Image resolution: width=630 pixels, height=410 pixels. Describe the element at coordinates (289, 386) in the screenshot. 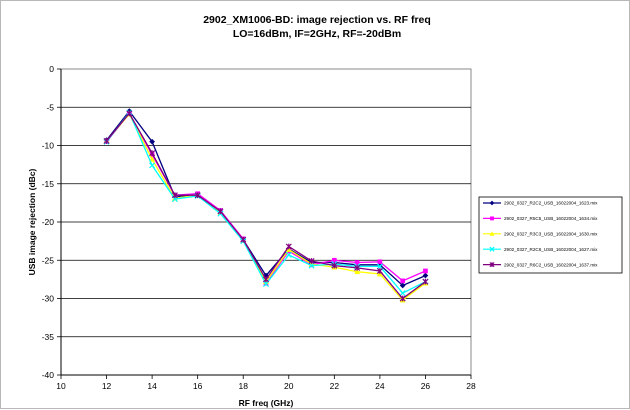

I see `x-tick-label: 20` at that location.